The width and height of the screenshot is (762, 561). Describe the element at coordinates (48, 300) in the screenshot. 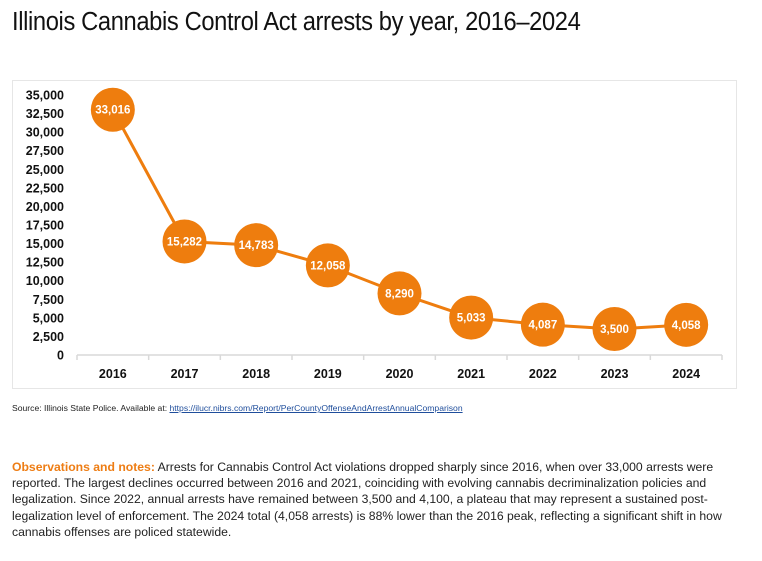

I see `y-tick-label: 7,500` at that location.